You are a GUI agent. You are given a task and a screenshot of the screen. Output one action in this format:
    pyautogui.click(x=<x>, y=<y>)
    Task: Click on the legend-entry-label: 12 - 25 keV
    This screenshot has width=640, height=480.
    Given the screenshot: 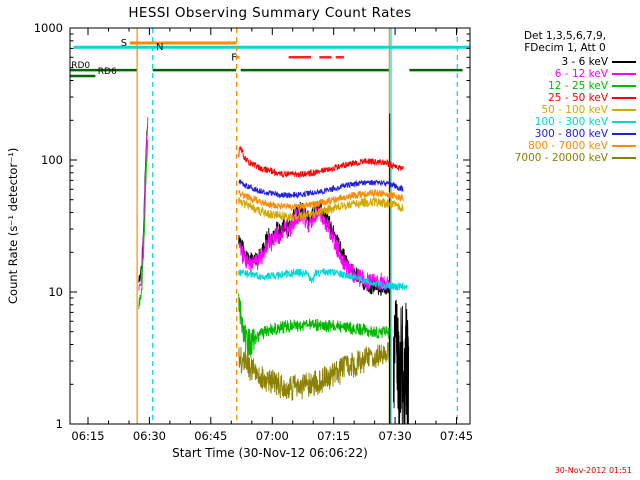 What is the action you would take?
    pyautogui.click(x=578, y=86)
    